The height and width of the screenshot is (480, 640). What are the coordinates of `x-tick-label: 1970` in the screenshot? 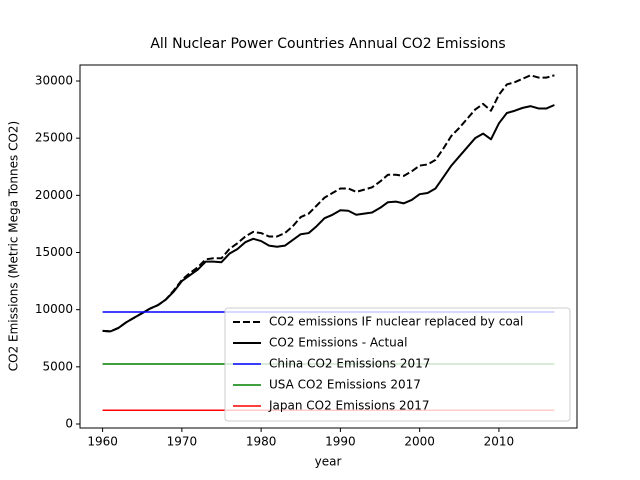 It's located at (182, 442).